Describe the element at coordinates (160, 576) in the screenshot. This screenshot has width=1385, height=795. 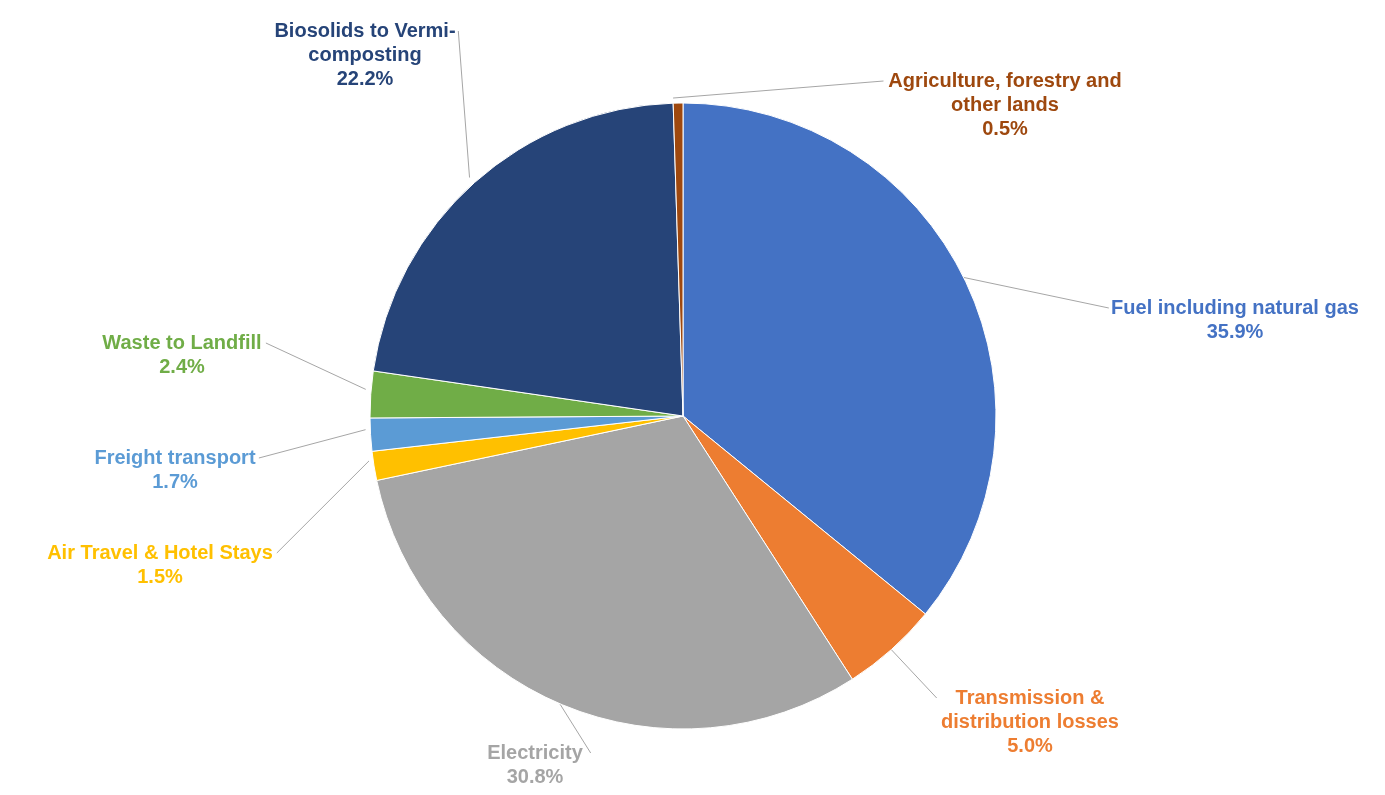
I see `data-label: 1.5%` at that location.